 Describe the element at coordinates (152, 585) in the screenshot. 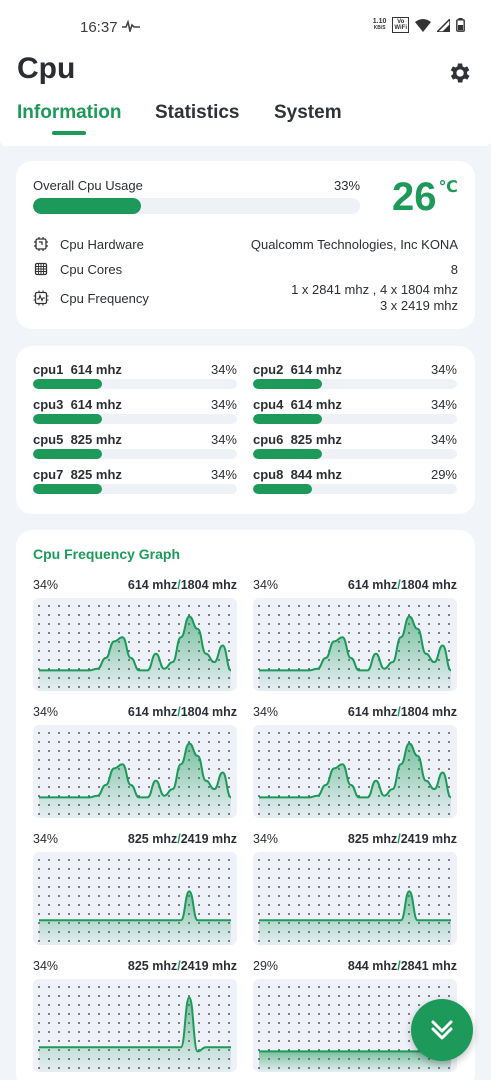

I see `graph-current-frequency: 614 mhz` at that location.